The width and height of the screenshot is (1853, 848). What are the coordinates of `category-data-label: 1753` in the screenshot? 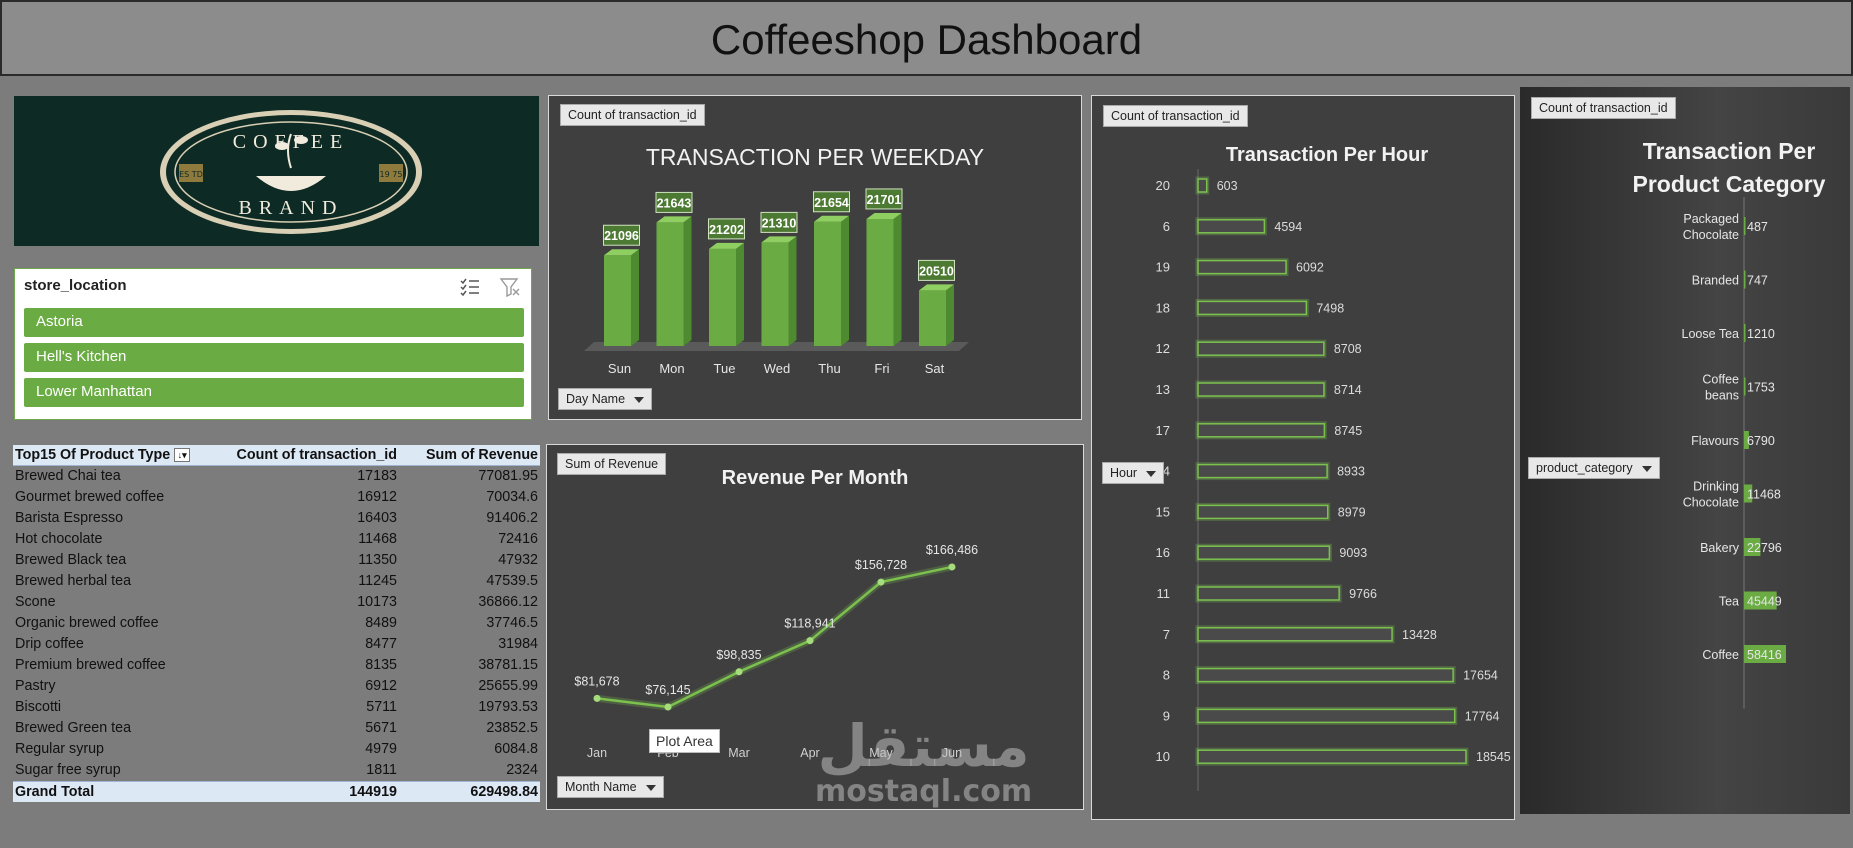 It's located at (1761, 388).